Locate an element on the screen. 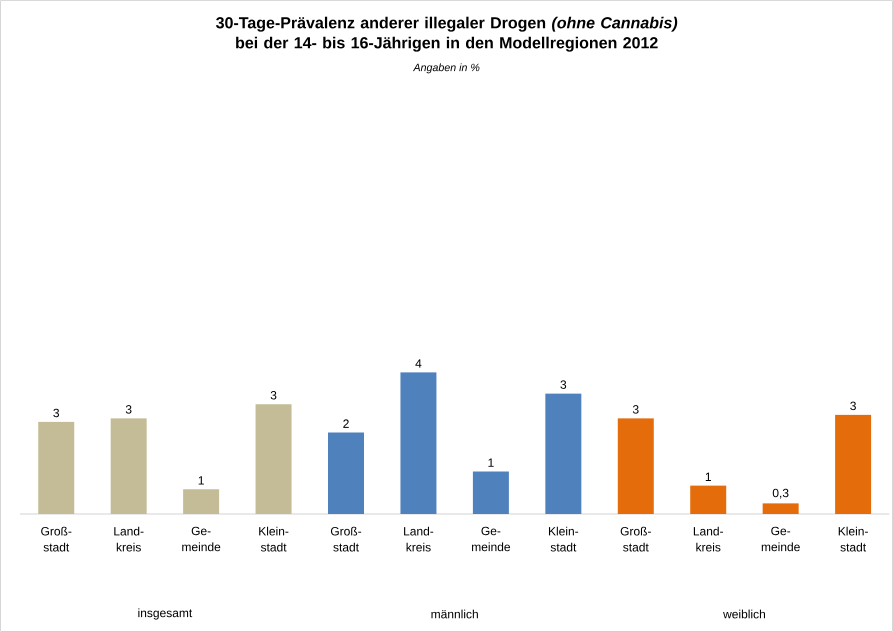  text: männlich is located at coordinates (454, 614).